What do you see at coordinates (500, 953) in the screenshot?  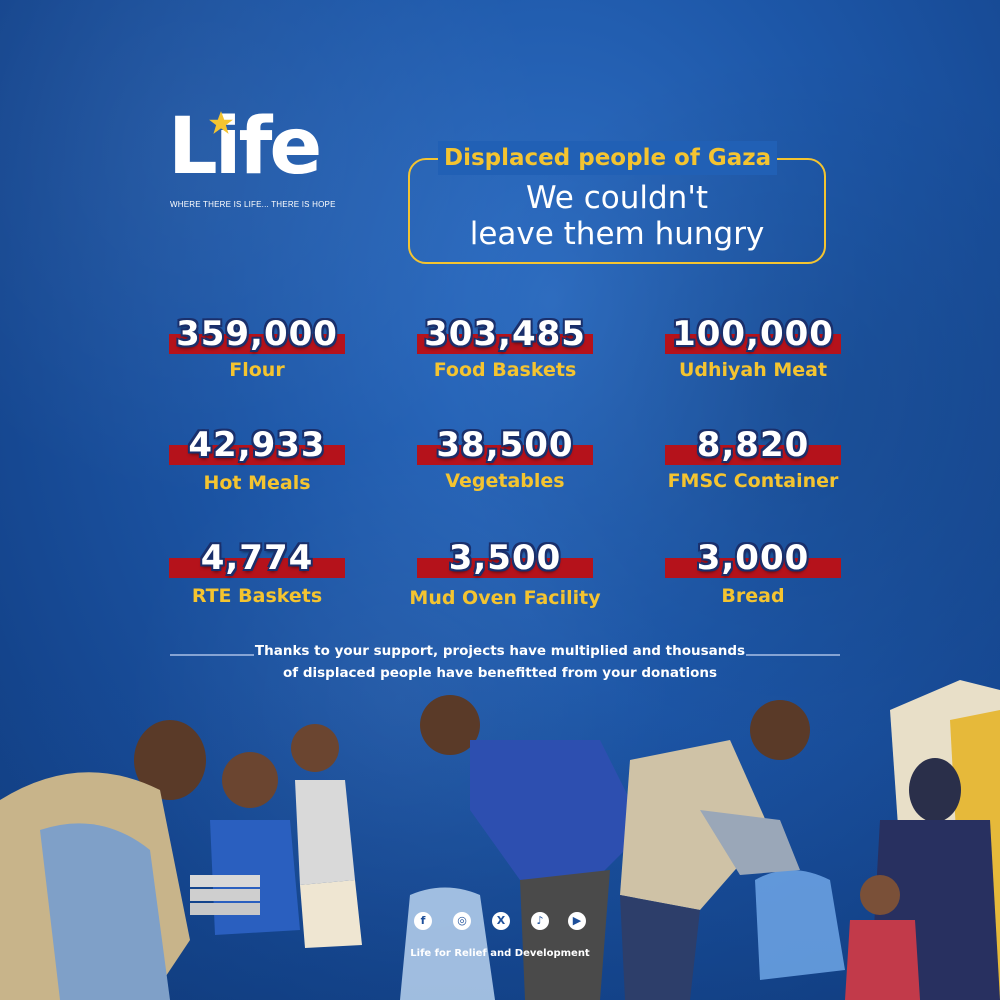 I see `organization-name: Life for Relief and Development` at bounding box center [500, 953].